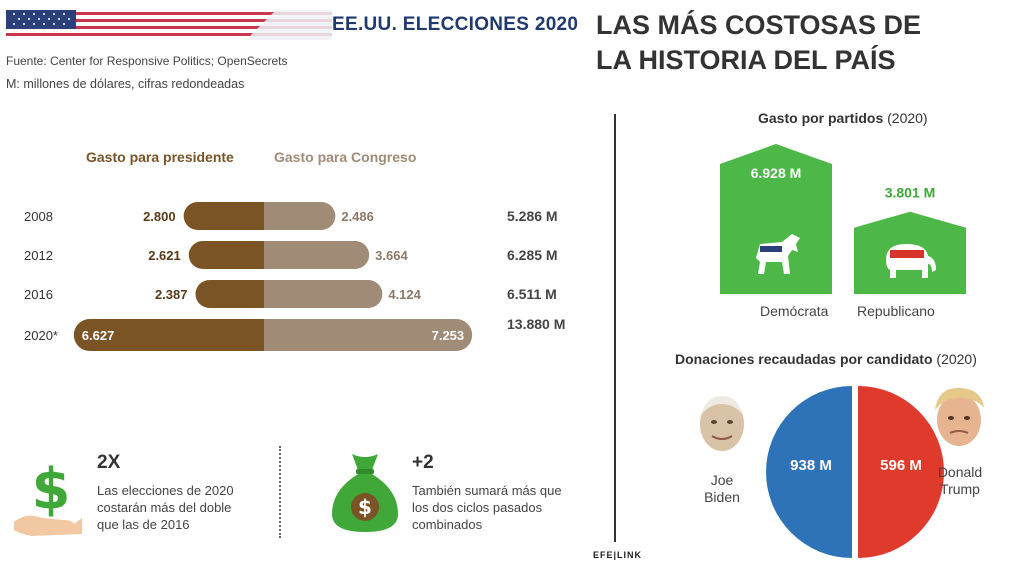  I want to click on slice-label-trump: 596 M, so click(901, 465).